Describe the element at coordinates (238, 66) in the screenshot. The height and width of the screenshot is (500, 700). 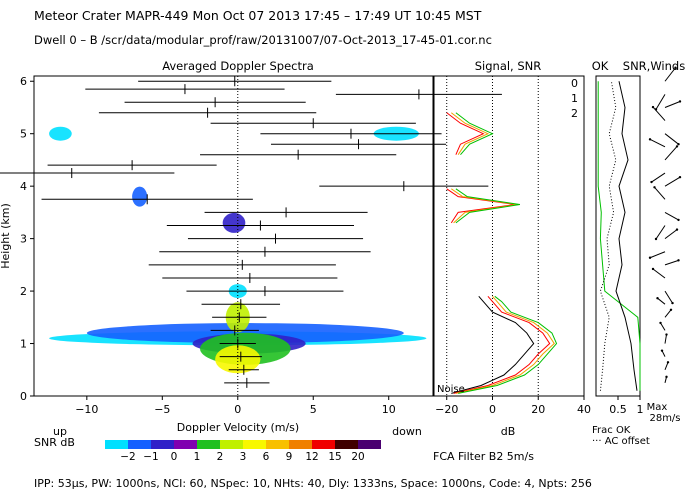
I see `spectra-title: Averaged Doppler Spectra` at that location.